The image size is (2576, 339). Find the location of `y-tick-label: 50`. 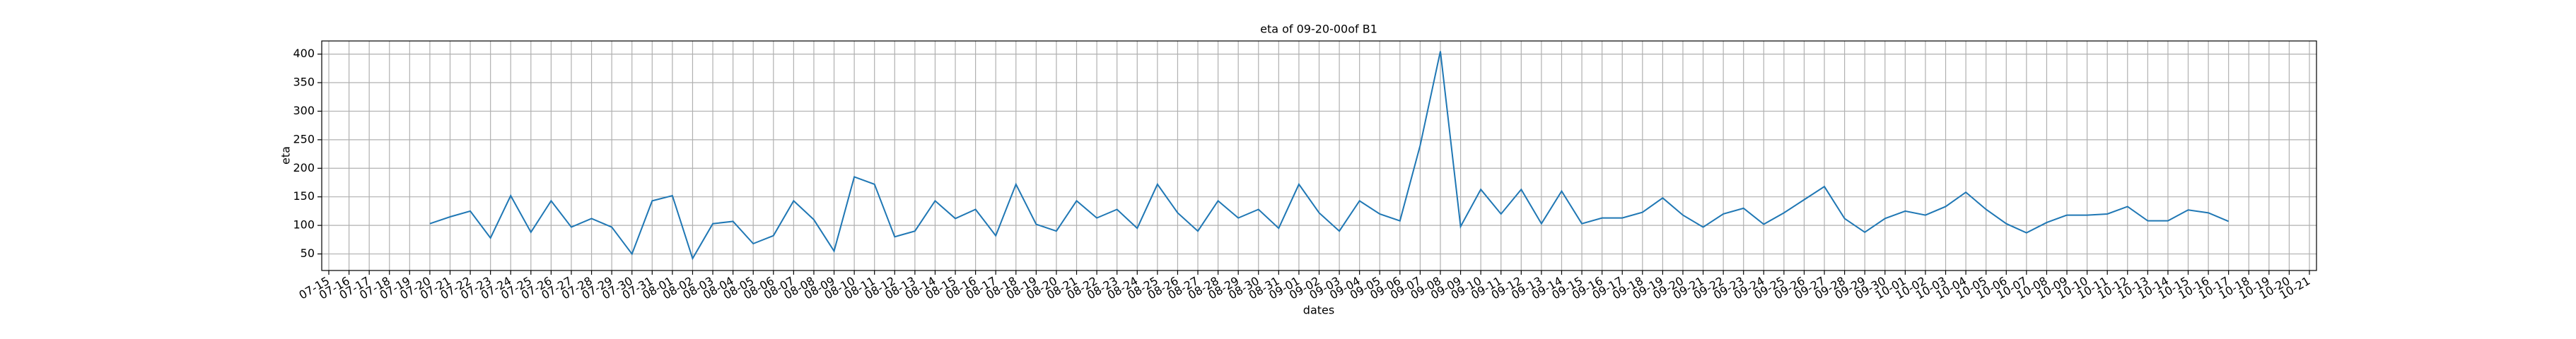

y-tick-label: 50 is located at coordinates (308, 253).